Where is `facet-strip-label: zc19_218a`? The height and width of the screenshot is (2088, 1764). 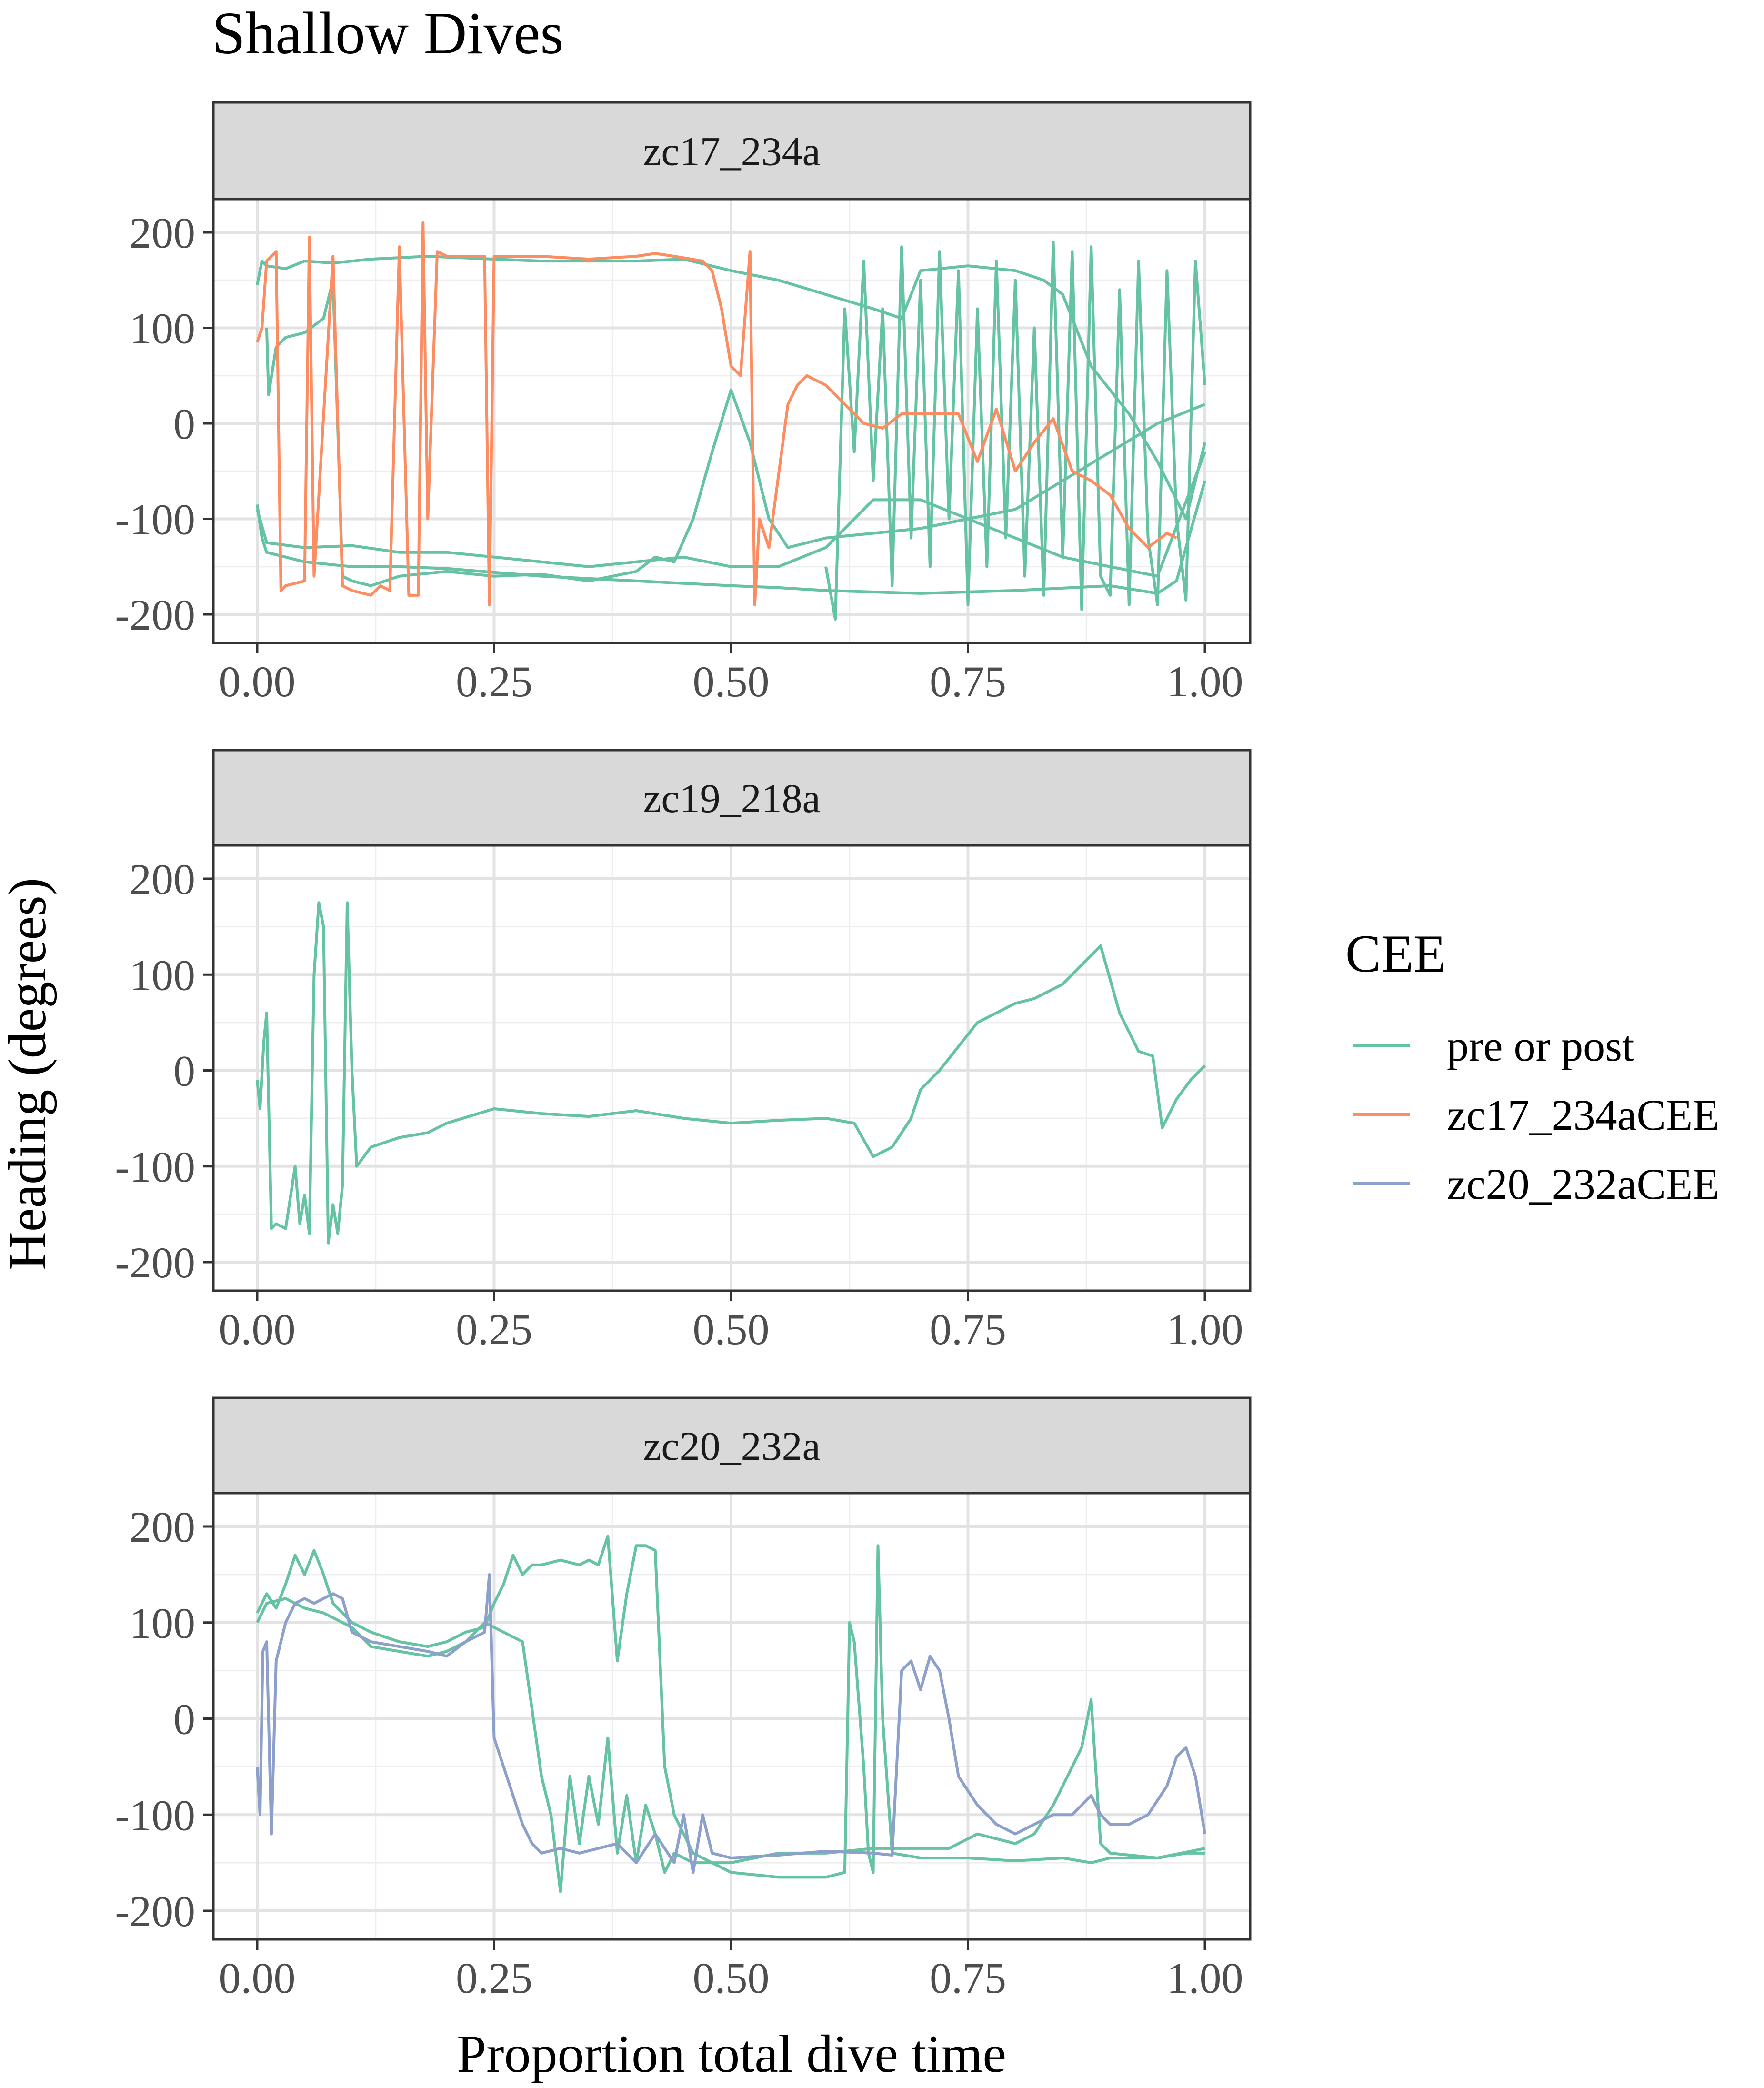 facet-strip-label: zc19_218a is located at coordinates (732, 798).